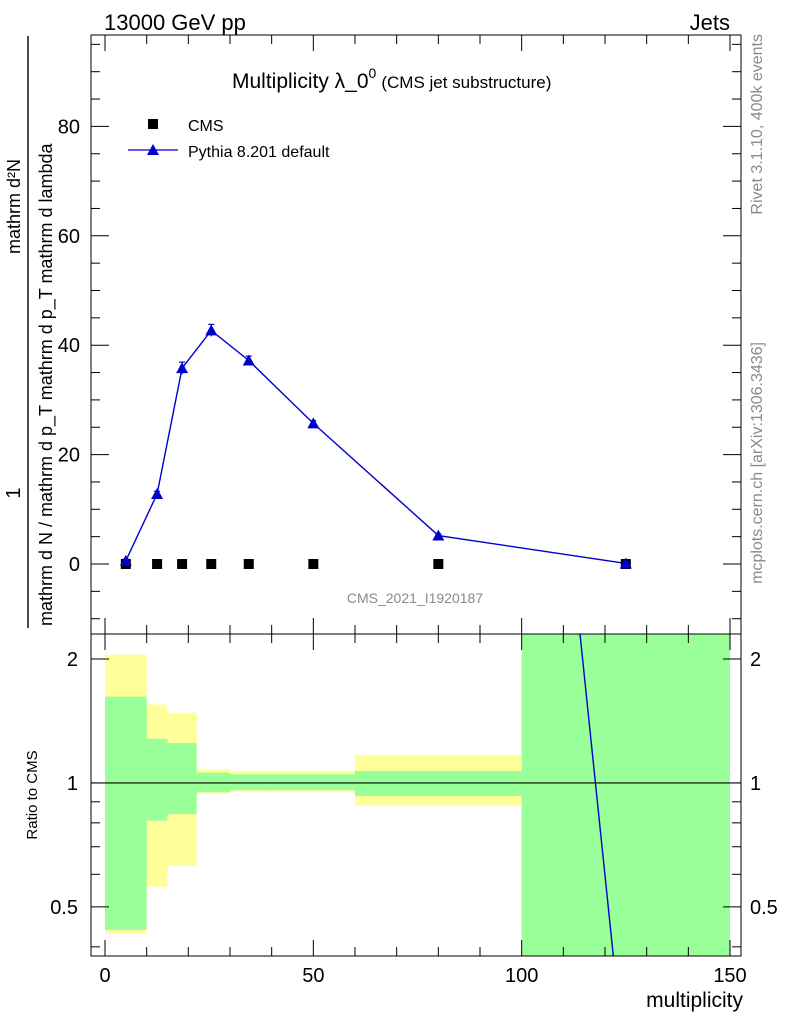 This screenshot has width=786, height=1024. What do you see at coordinates (415, 598) in the screenshot?
I see `analysis-watermark: CMS_2021_I1920187` at bounding box center [415, 598].